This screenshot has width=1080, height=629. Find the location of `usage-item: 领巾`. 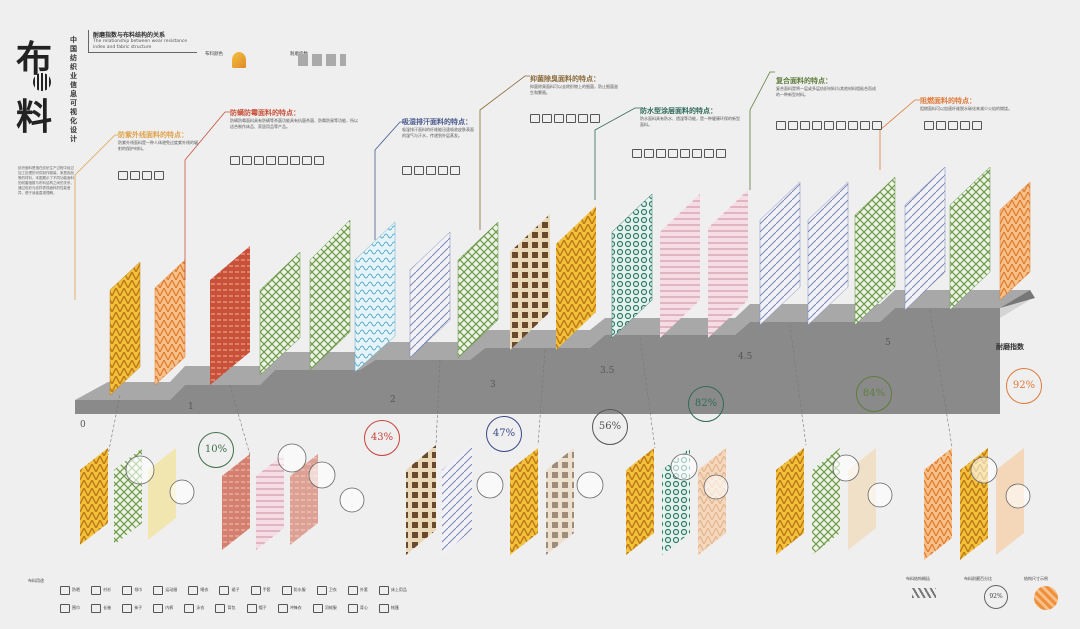

usage-item: 领巾 is located at coordinates (132, 590).